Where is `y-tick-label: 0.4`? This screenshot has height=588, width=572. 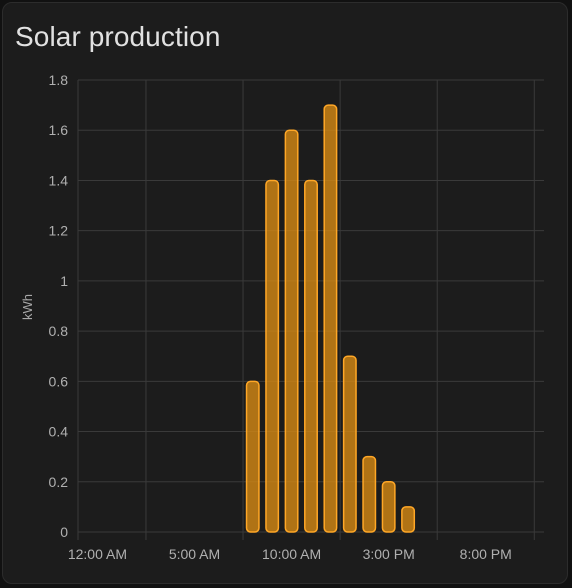
y-tick-label: 0.4 is located at coordinates (59, 432).